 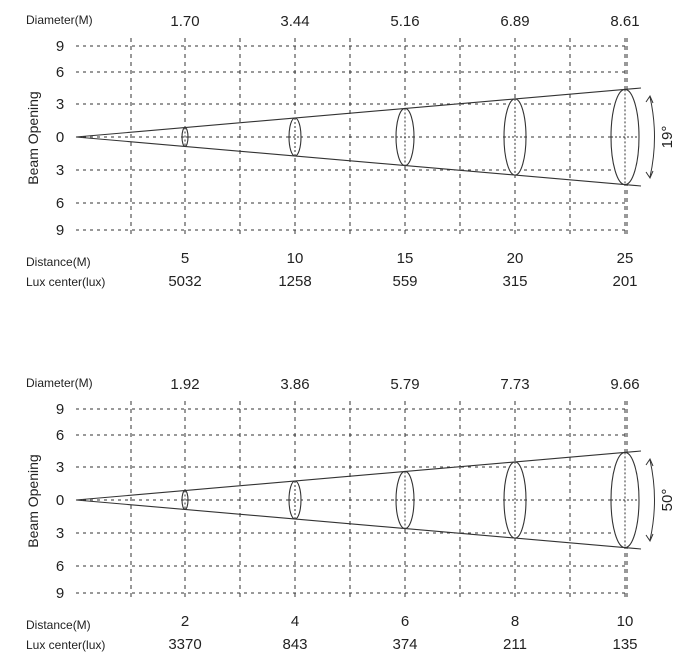 What do you see at coordinates (294, 21) in the screenshot?
I see `diameter-value: 3.44` at bounding box center [294, 21].